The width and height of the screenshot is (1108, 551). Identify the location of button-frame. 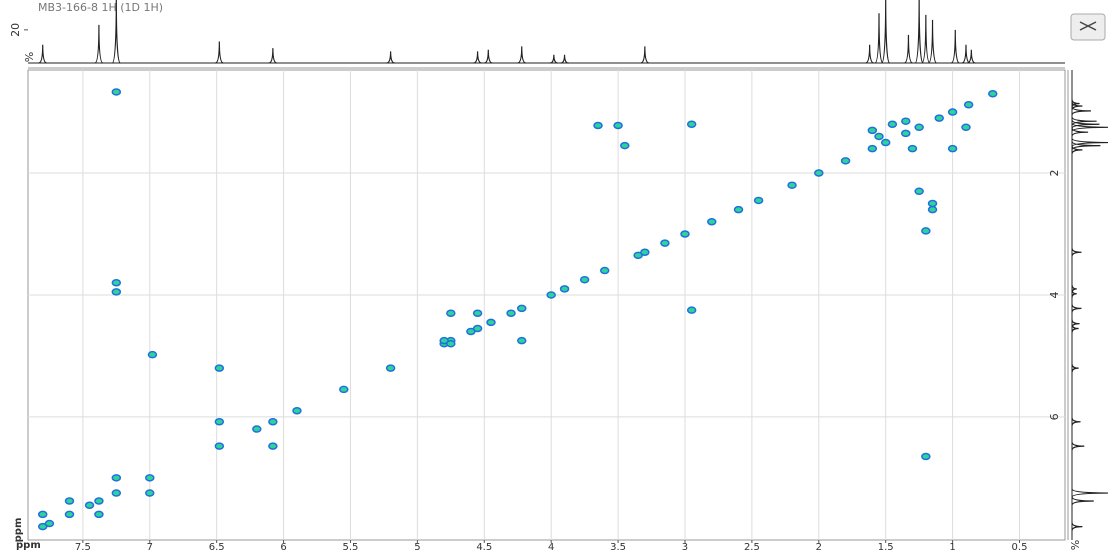
(1088, 27).